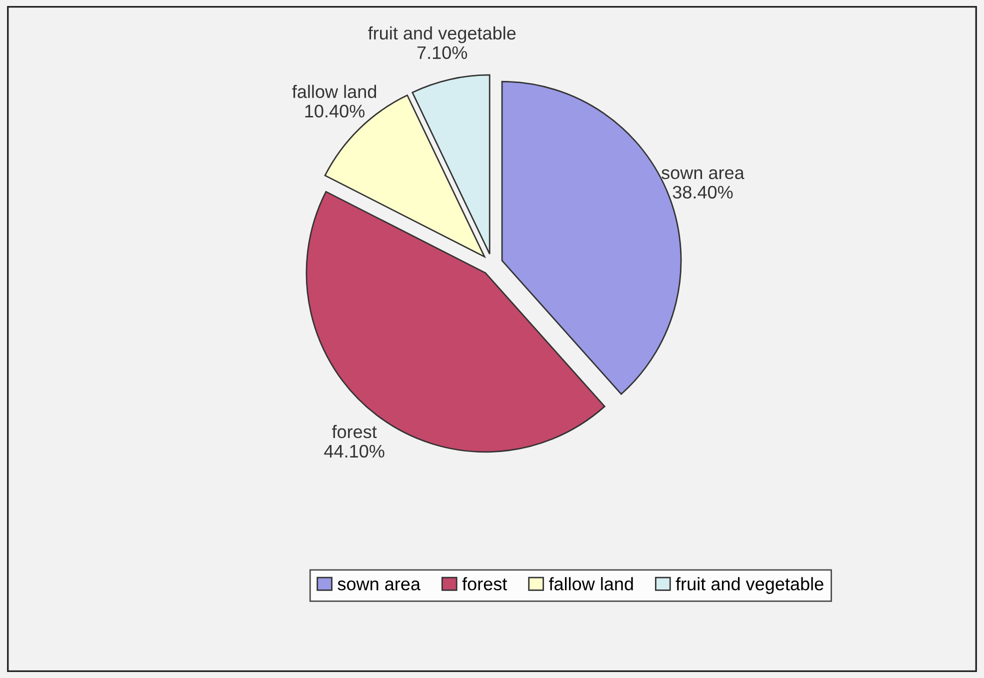 Image resolution: width=984 pixels, height=678 pixels. Describe the element at coordinates (354, 451) in the screenshot. I see `data-label: 44.10%` at that location.